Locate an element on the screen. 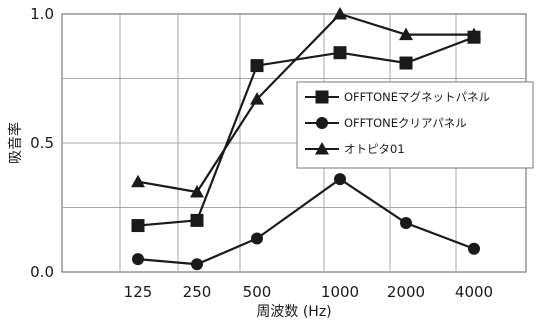 This screenshot has height=328, width=546. x-tick-label: 250 is located at coordinates (197, 292).